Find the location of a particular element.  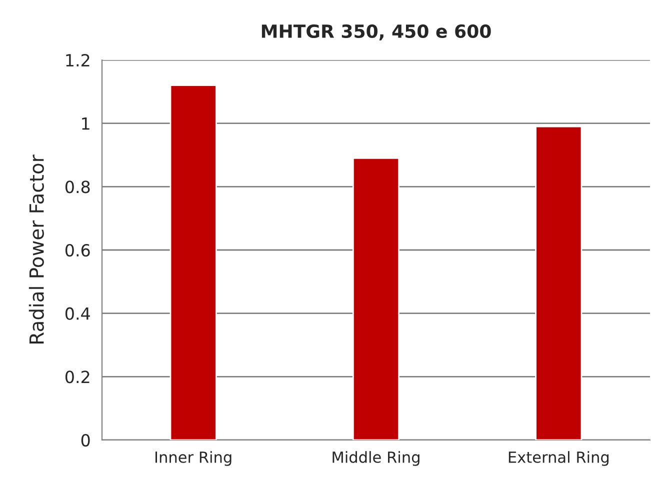

y-tick-label: 0.4 is located at coordinates (77, 313).